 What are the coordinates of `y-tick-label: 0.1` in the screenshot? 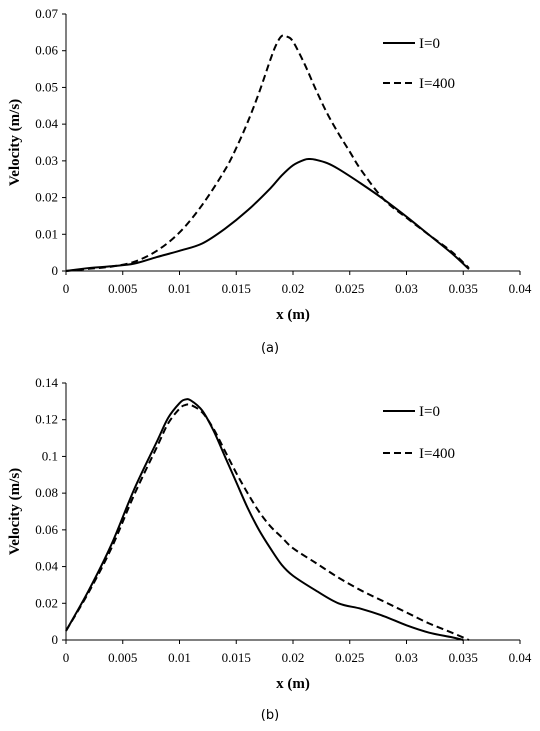 It's located at (50, 455).